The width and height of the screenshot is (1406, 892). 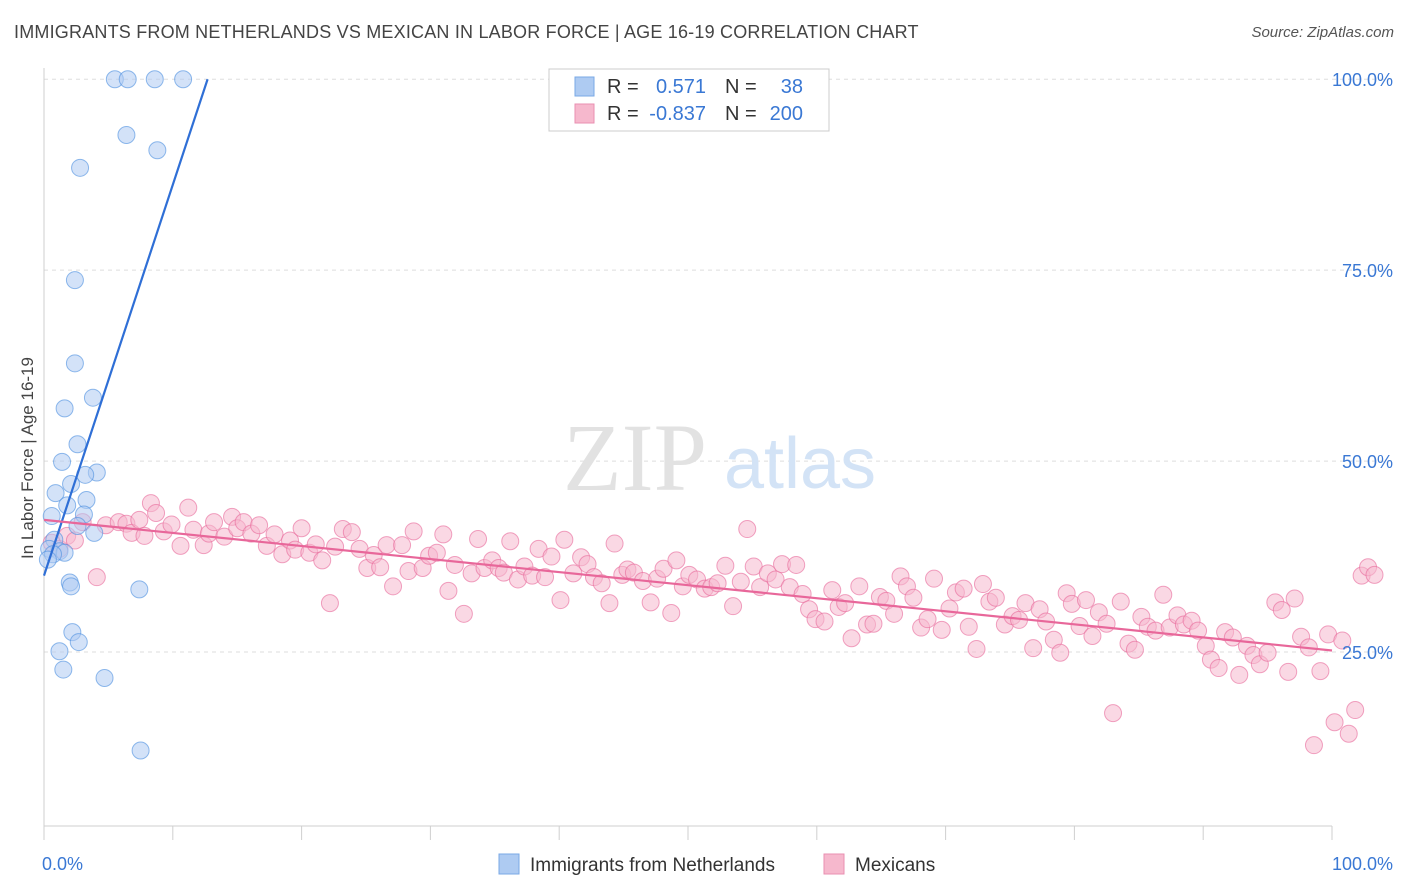 I want to click on legend-r-value-pink: -0.837, so click(x=677, y=114).